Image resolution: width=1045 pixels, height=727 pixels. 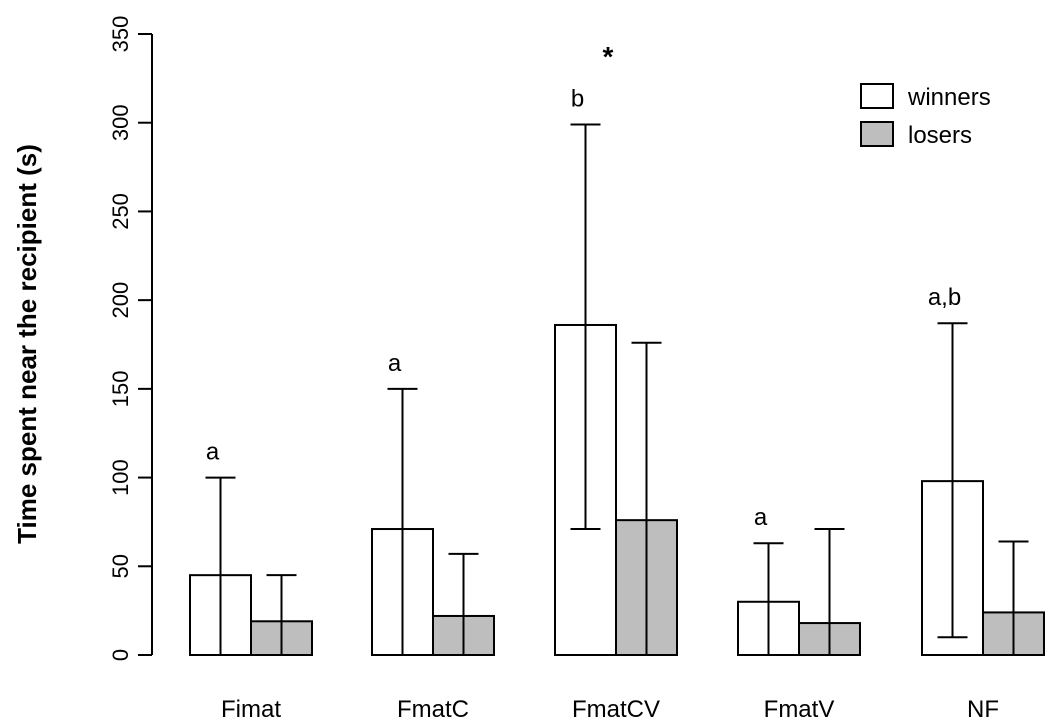 I want to click on legend-label-winners: winners, so click(x=949, y=97).